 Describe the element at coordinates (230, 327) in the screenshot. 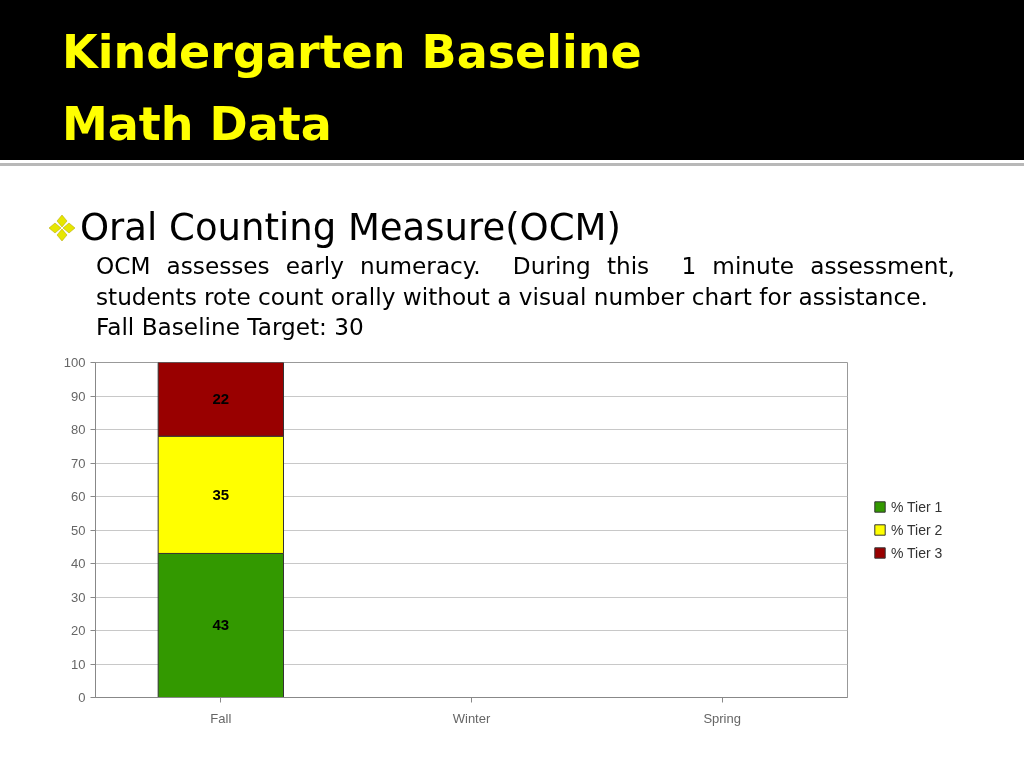

I see `text: Fall Baseline Target: 30` at that location.